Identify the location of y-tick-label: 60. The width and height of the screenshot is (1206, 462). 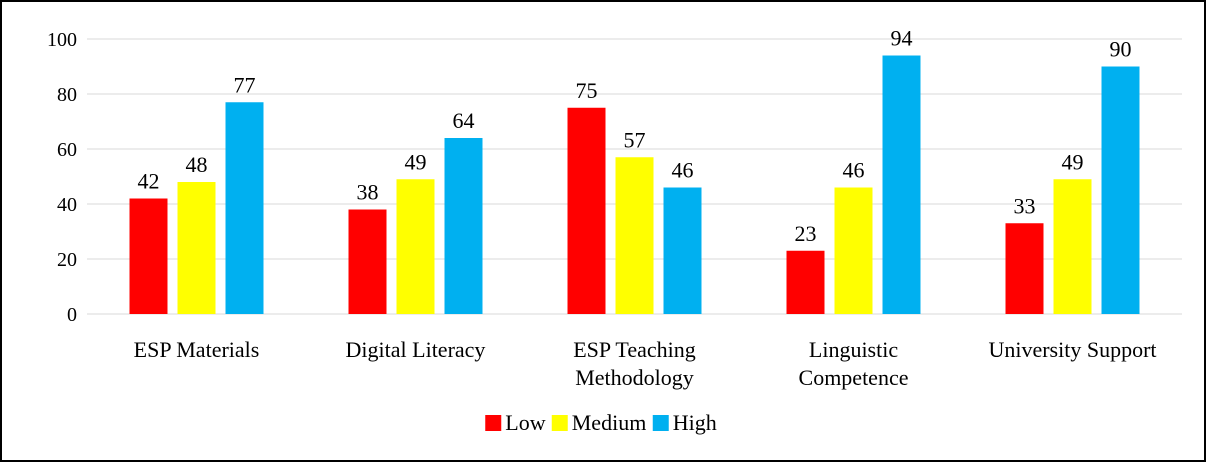
(67, 150).